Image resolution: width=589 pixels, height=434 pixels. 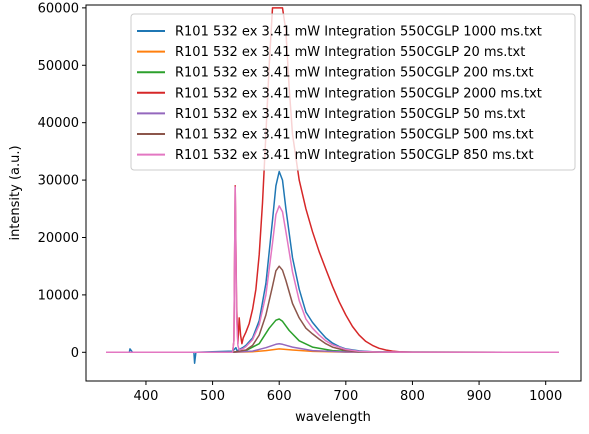 I want to click on x-tick-label: 600, so click(x=279, y=396).